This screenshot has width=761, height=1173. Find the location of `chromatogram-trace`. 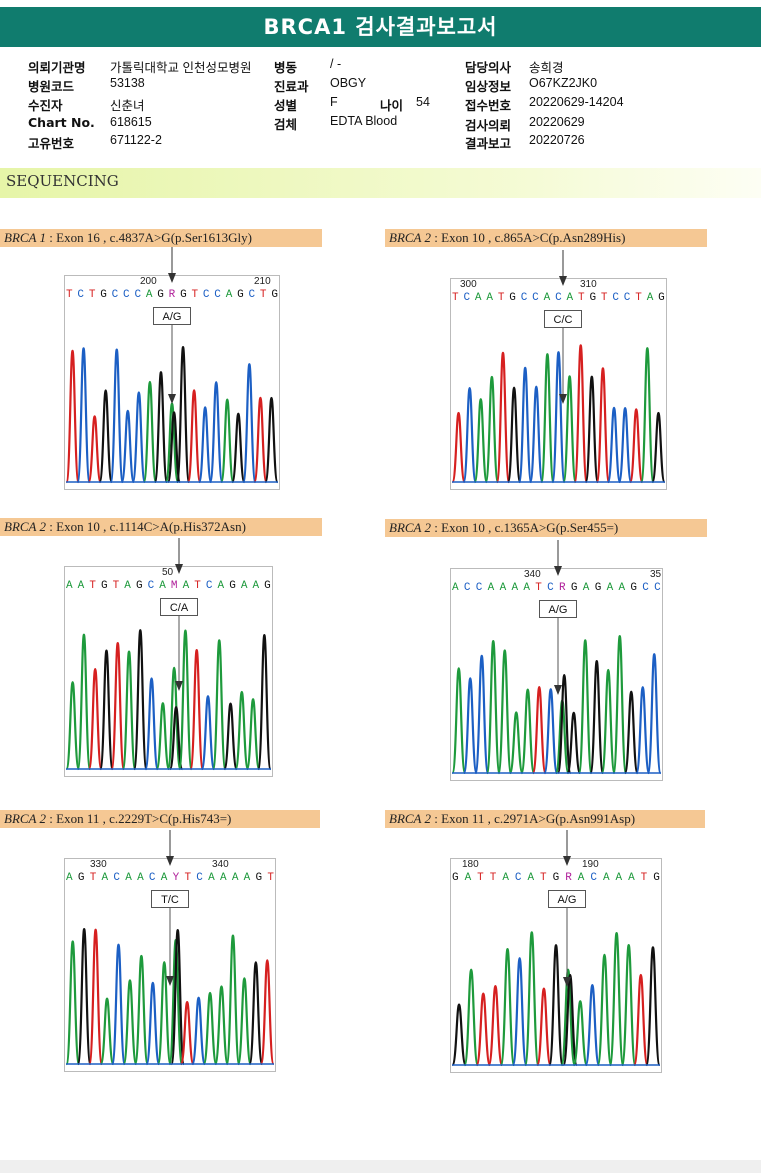

chromatogram-trace is located at coordinates (558, 367).